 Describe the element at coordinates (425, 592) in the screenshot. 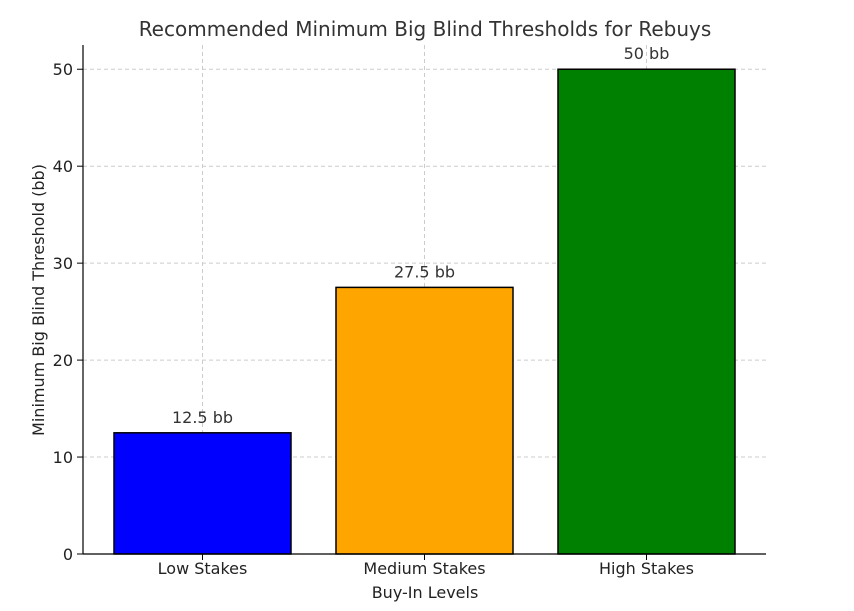

I see `x-axis-label: Buy-In Levels` at that location.